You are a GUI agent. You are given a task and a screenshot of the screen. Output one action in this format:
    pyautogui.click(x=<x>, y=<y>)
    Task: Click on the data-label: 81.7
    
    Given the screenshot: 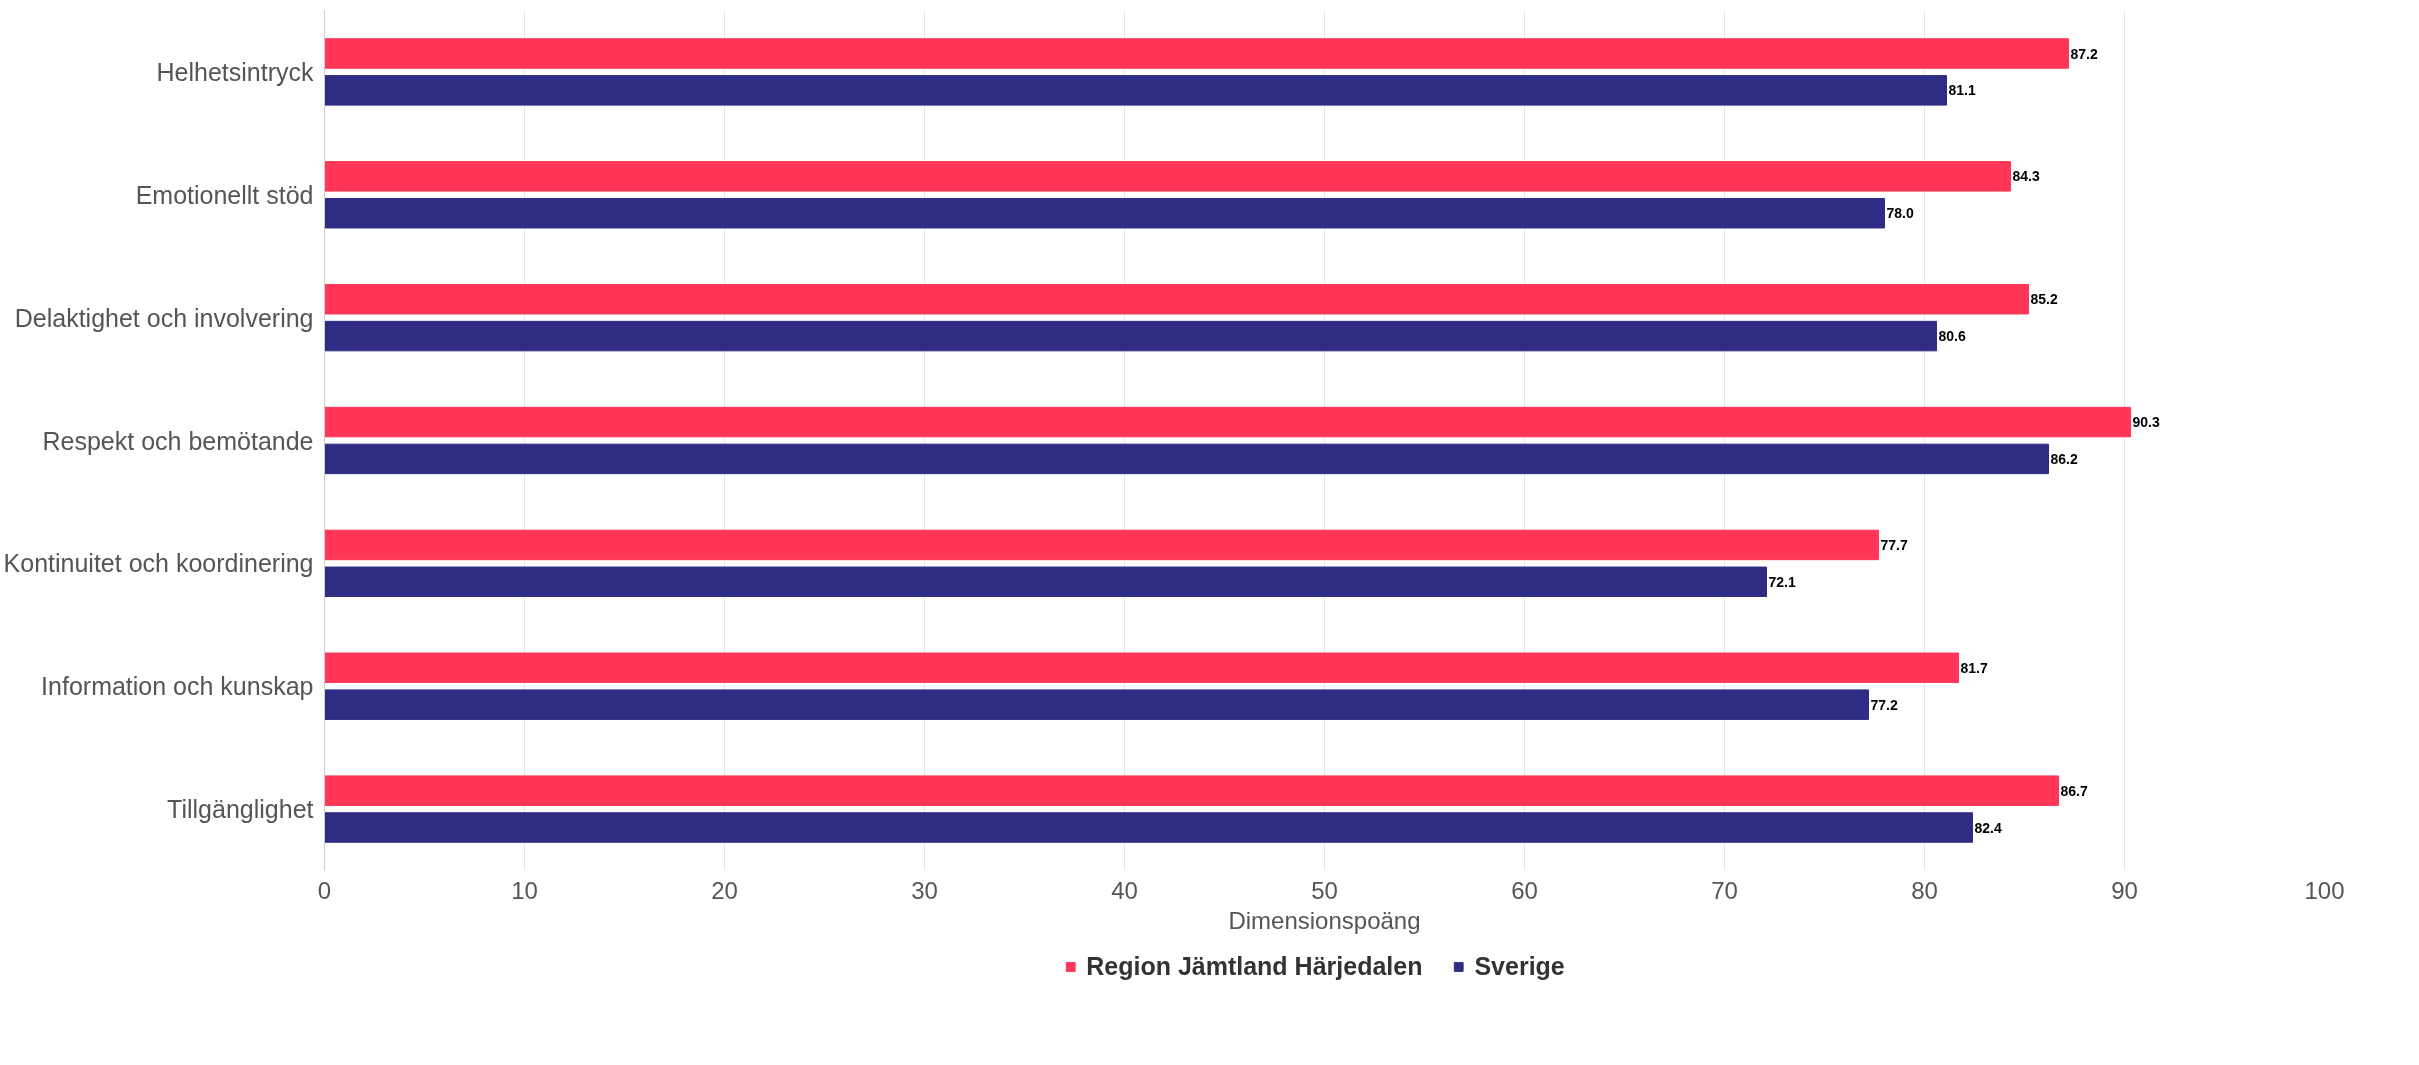 What is the action you would take?
    pyautogui.click(x=1974, y=667)
    